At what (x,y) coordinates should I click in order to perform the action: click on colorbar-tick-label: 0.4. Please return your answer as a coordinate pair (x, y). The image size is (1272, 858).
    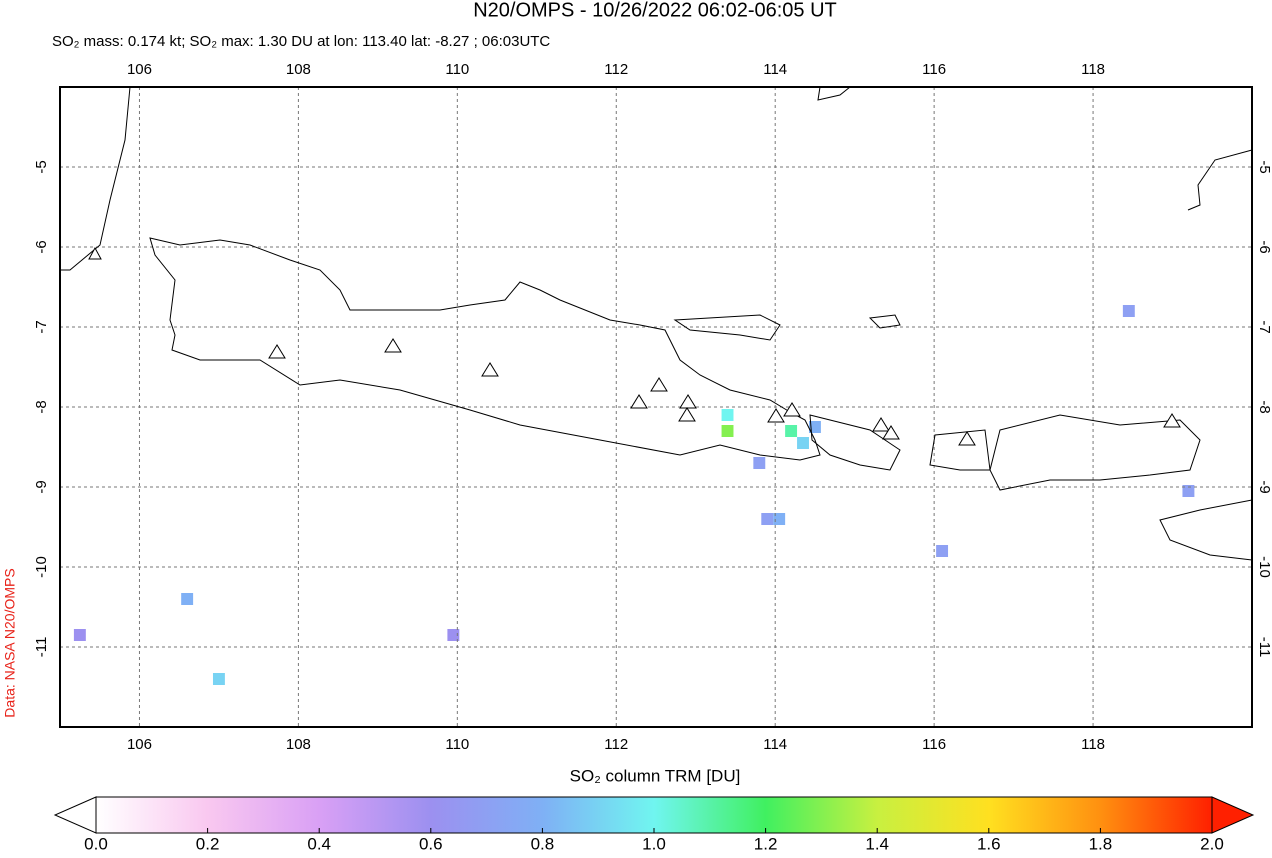
    Looking at the image, I should click on (319, 843).